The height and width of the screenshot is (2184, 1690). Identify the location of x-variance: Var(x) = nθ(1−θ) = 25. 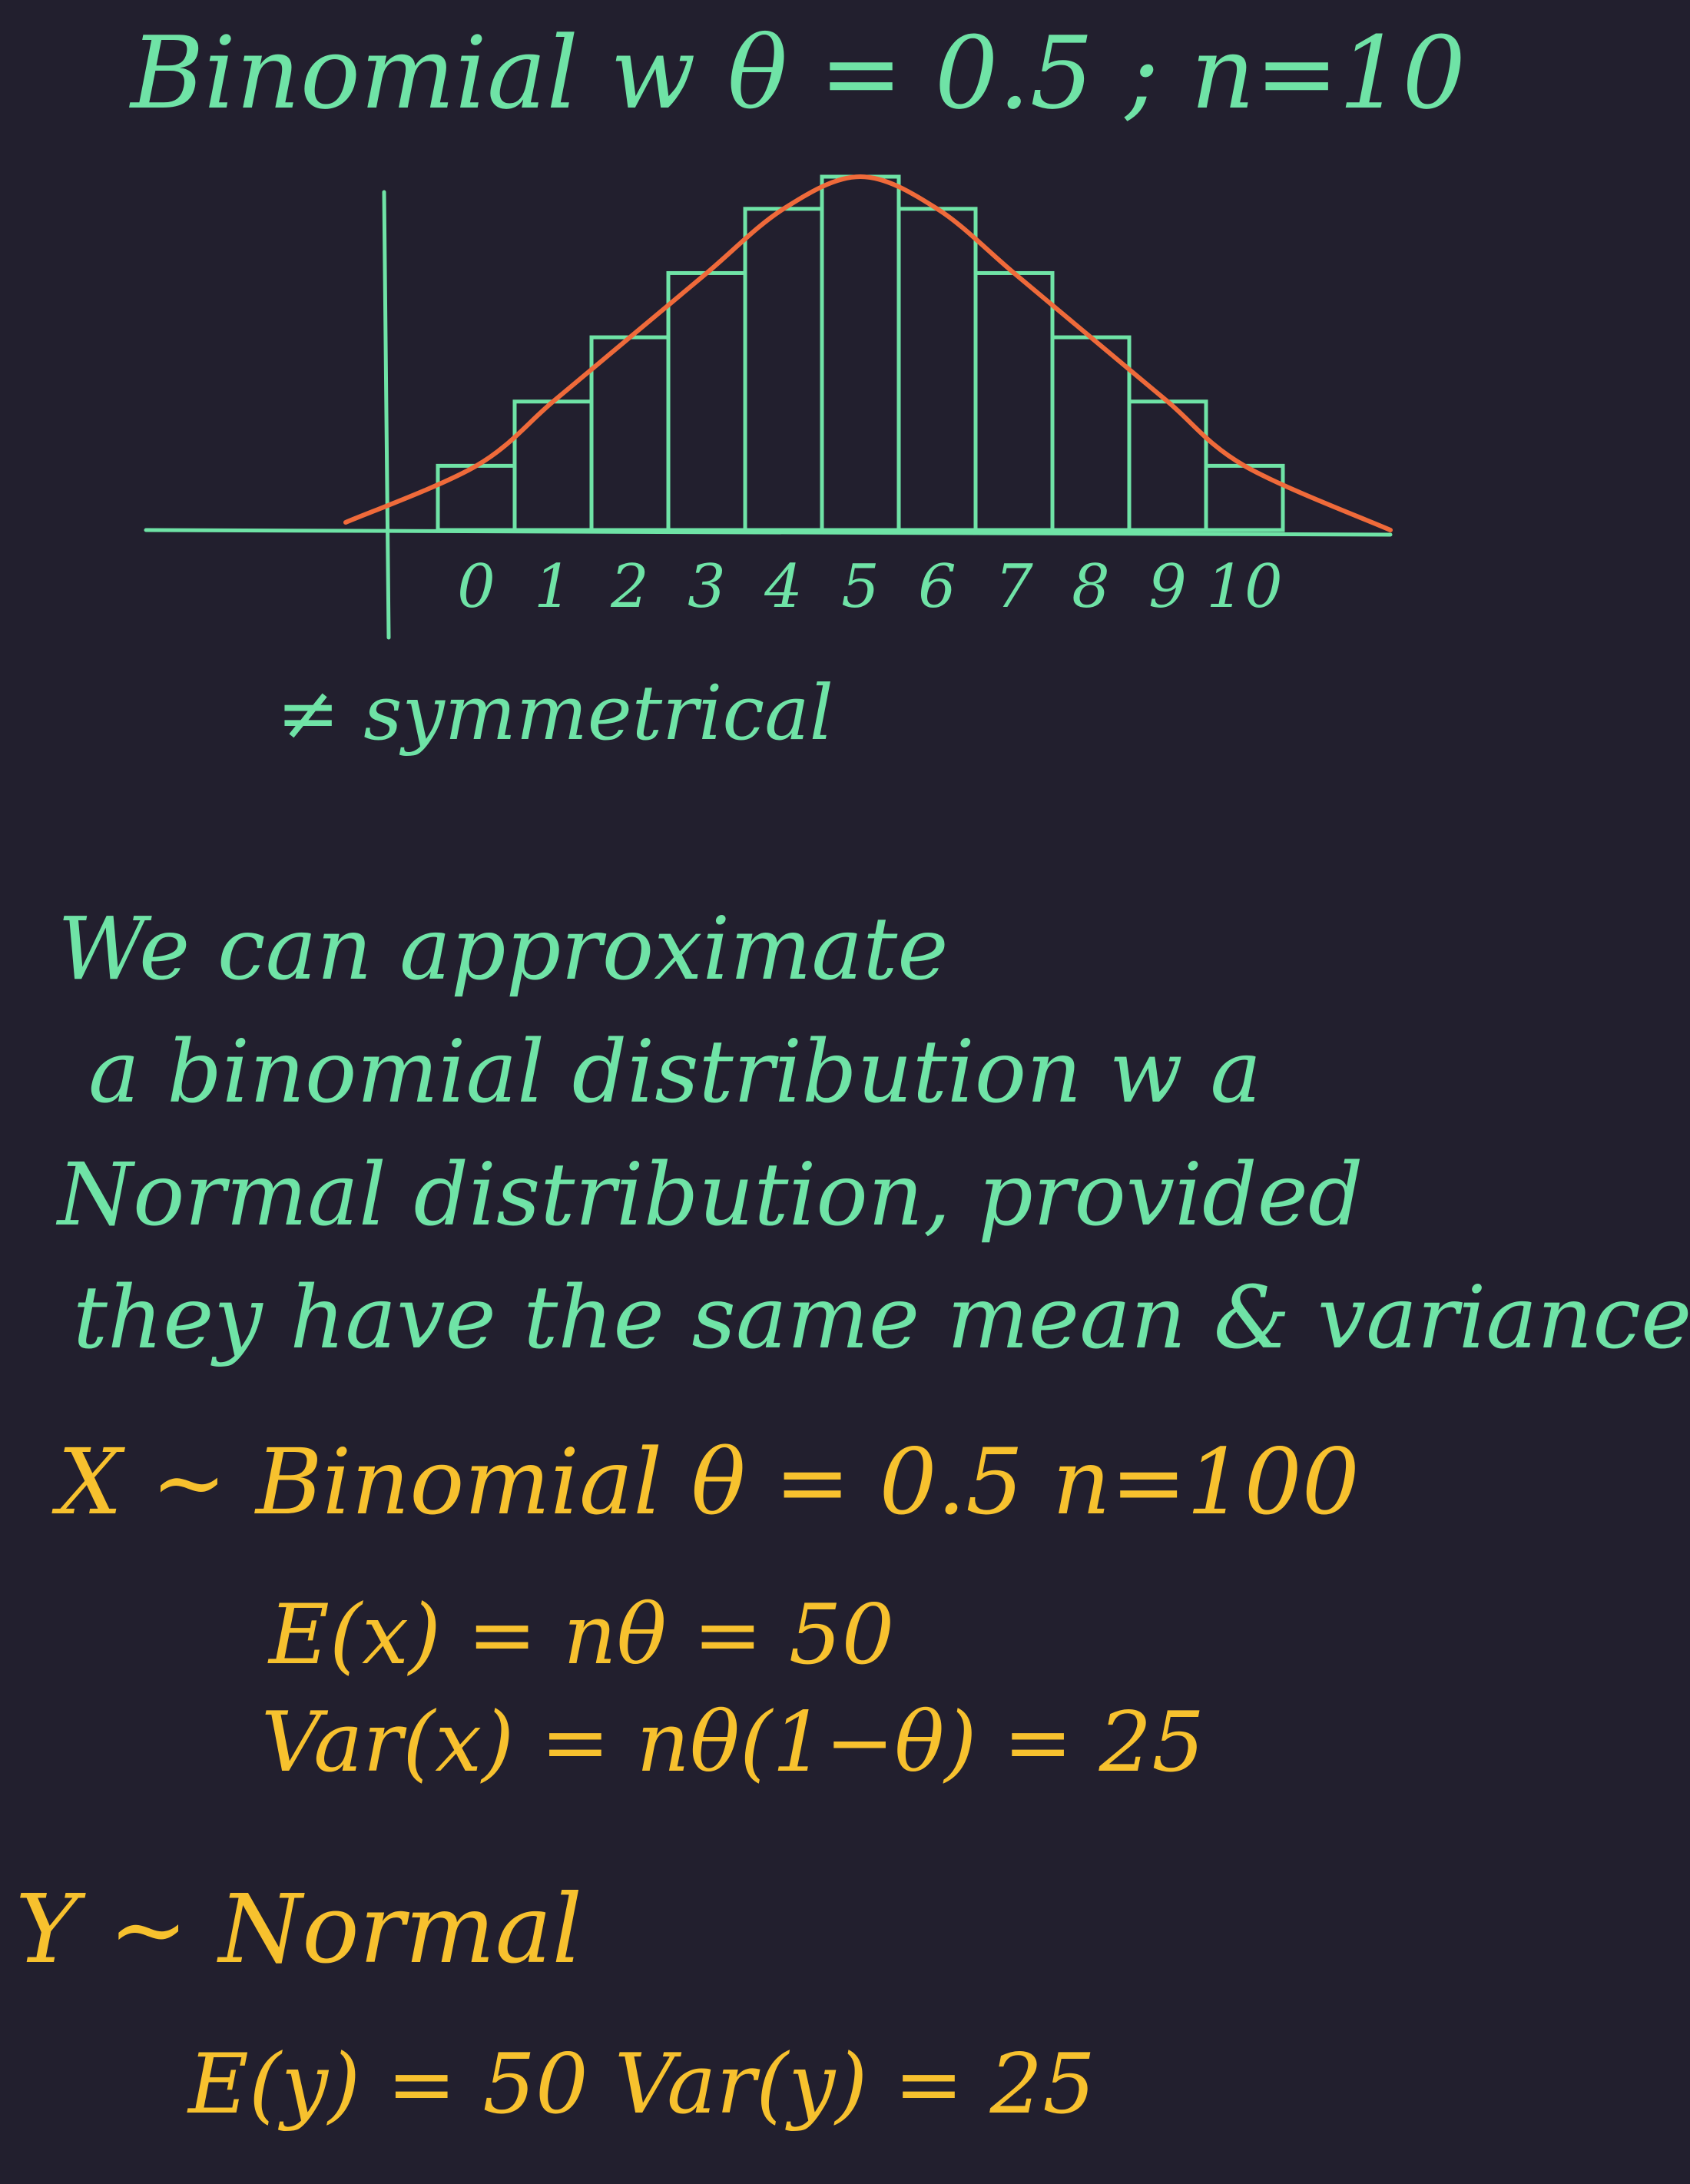
(733, 1743).